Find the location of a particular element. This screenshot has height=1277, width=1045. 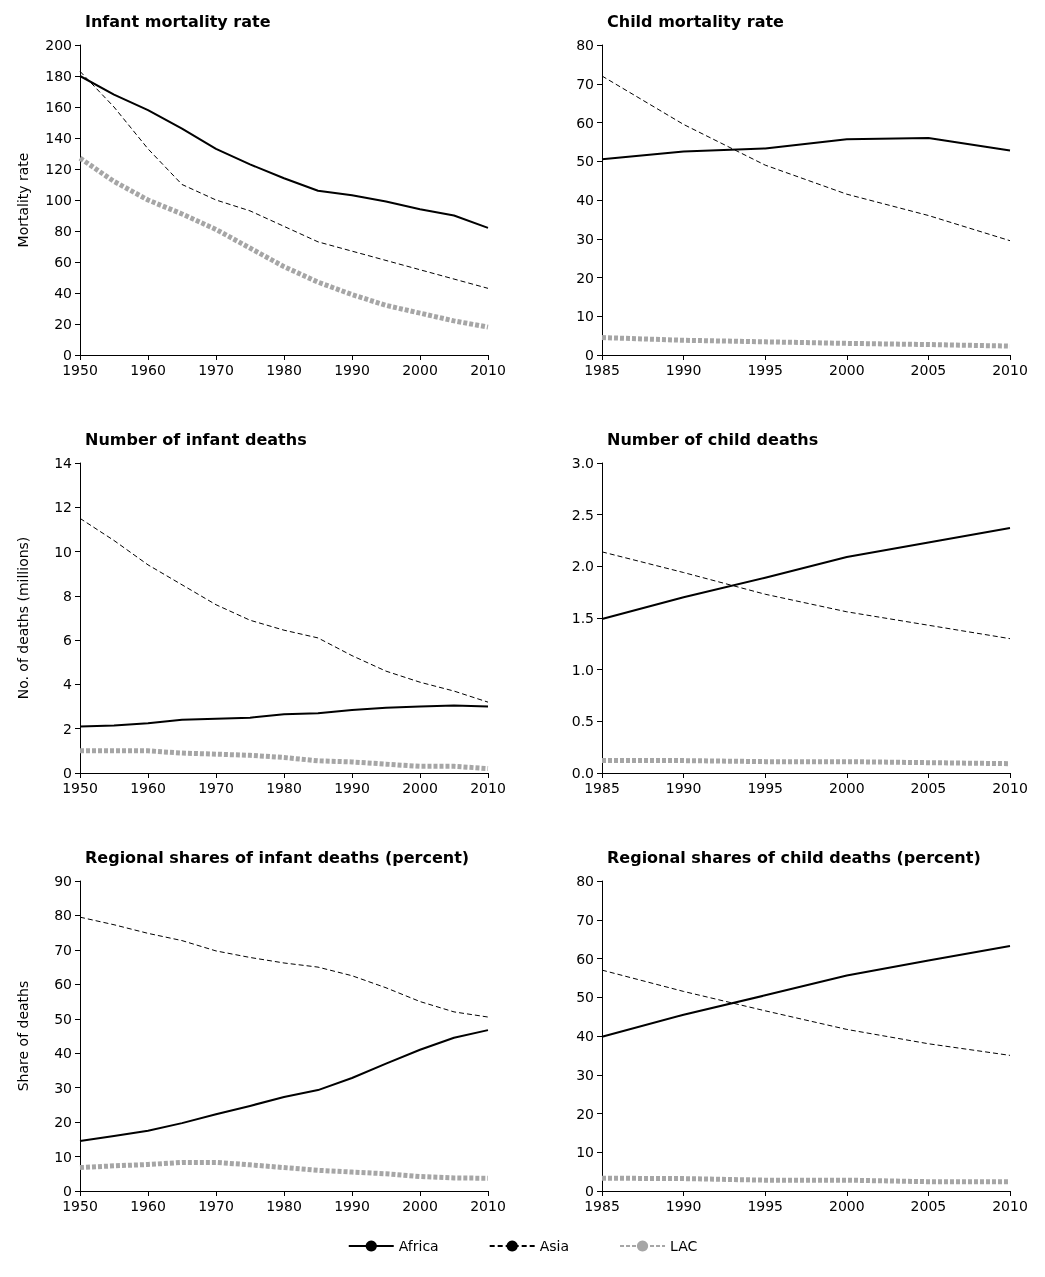

y-tick-label: 3.0 is located at coordinates (582, 463).